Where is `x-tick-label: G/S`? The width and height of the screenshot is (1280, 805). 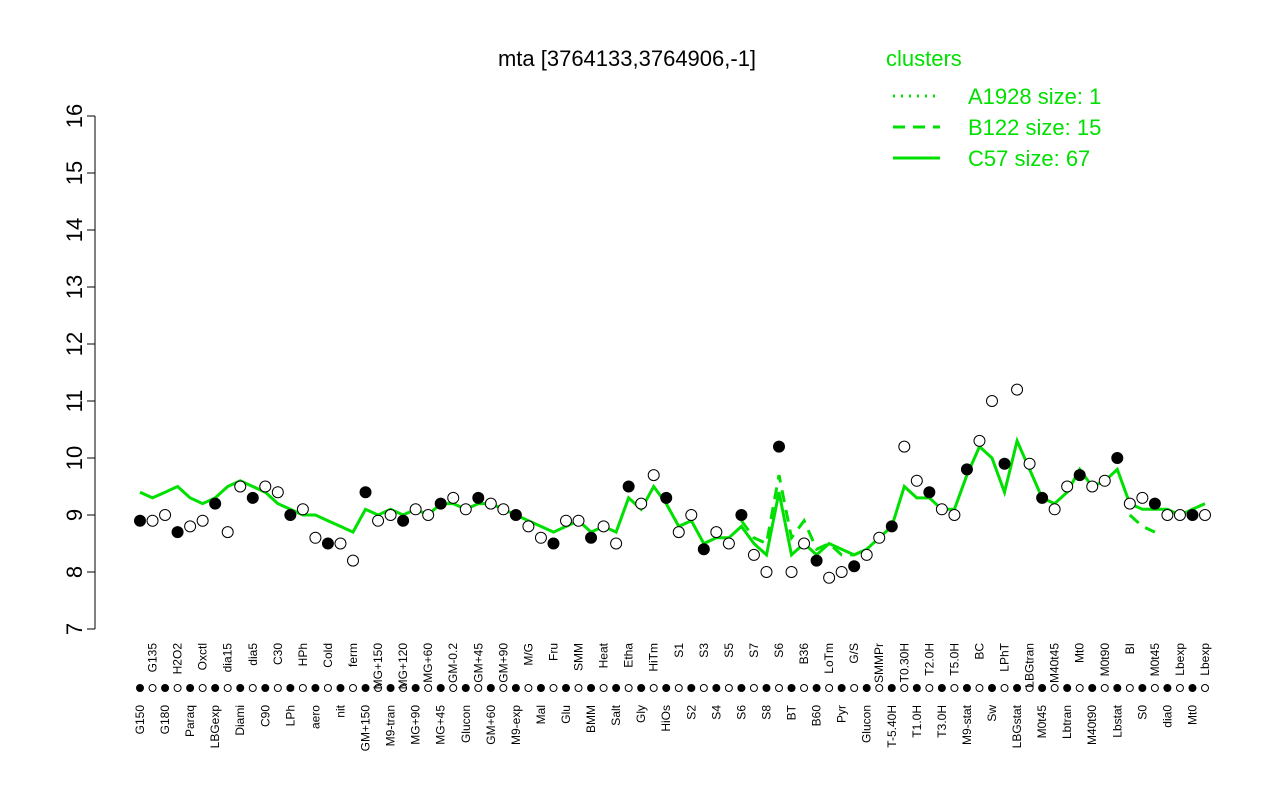
x-tick-label: G/S is located at coordinates (854, 653).